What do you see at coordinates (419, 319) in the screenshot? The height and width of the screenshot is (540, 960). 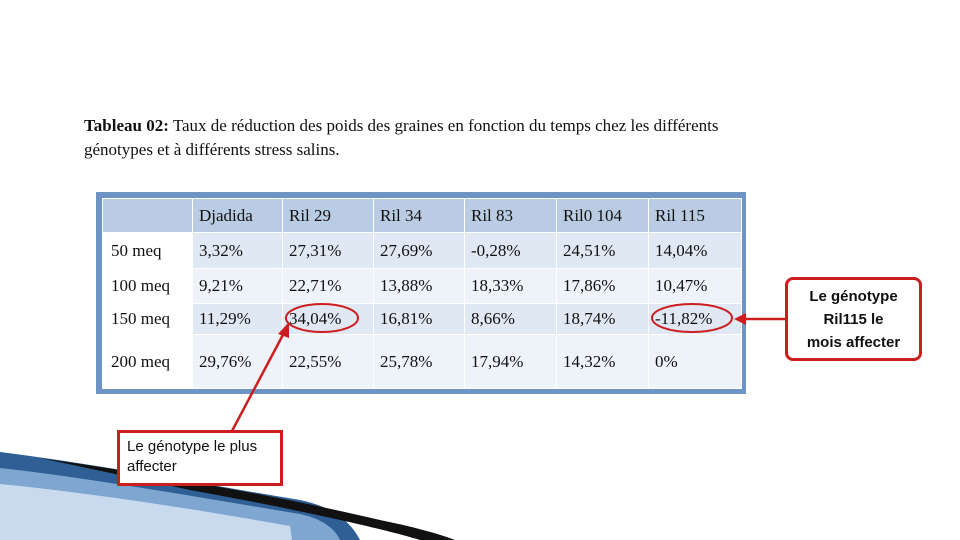 I see `table-cell: 16,81%` at bounding box center [419, 319].